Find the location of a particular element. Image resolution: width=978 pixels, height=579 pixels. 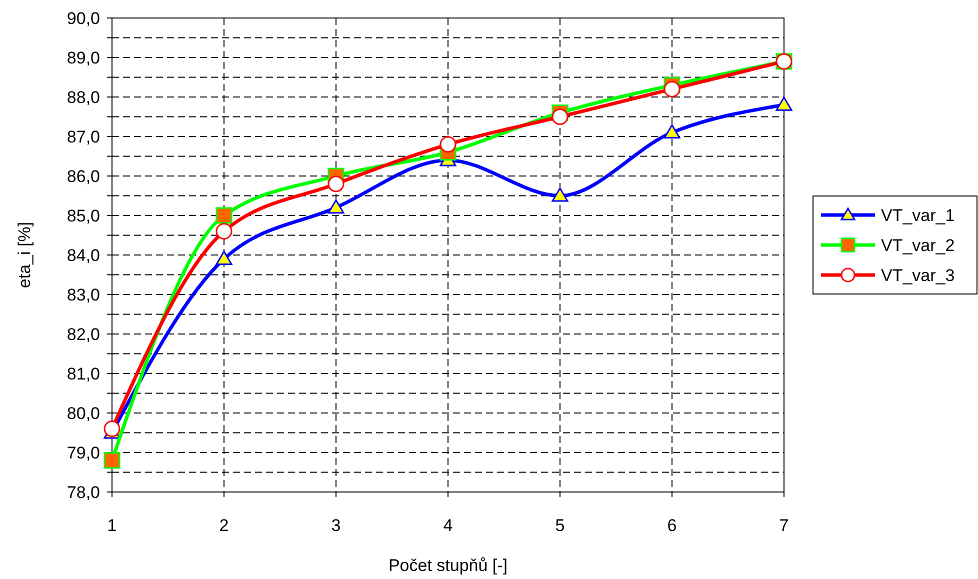

y-tick-label: 86,0 is located at coordinates (83, 176).